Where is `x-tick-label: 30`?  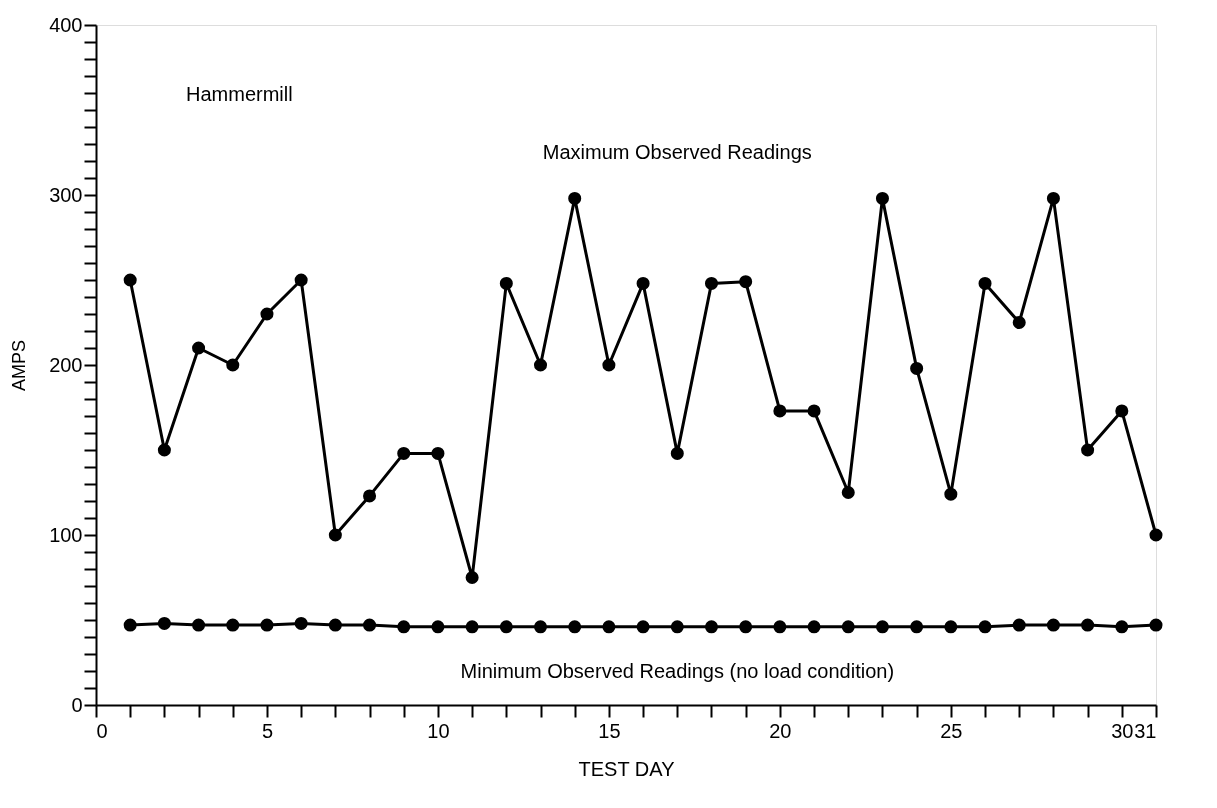 x-tick-label: 30 is located at coordinates (1122, 730).